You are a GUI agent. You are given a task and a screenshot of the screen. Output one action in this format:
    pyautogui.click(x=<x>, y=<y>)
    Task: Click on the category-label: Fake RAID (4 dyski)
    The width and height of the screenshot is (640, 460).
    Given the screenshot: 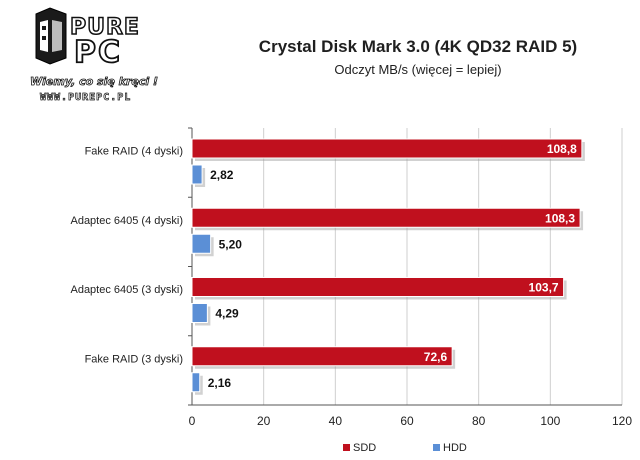 What is the action you would take?
    pyautogui.click(x=134, y=152)
    